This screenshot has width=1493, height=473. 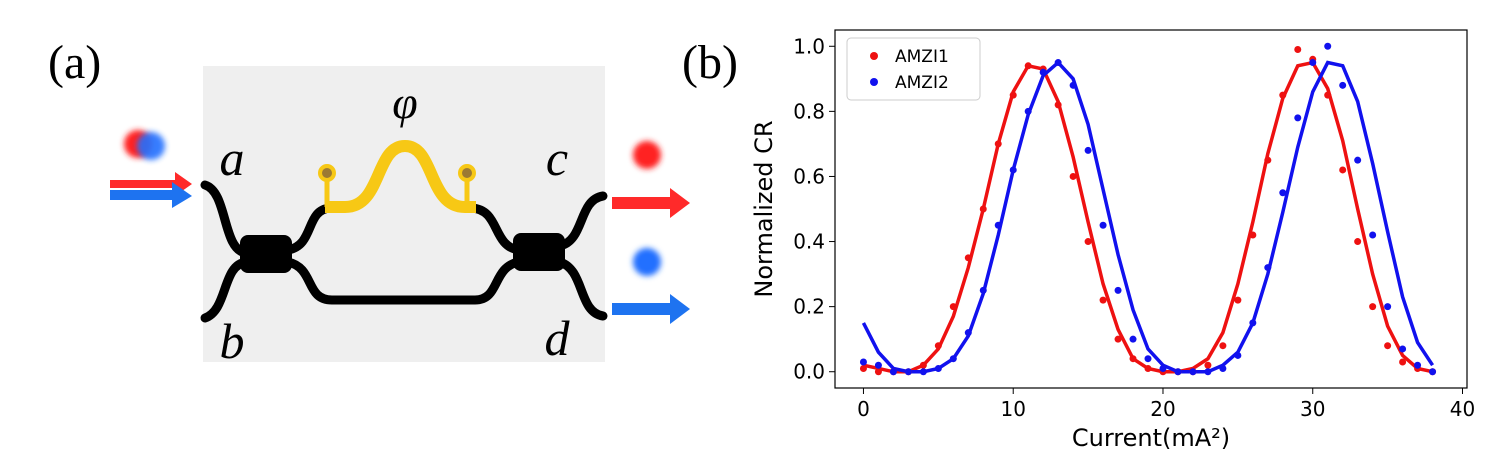 What do you see at coordinates (74, 62) in the screenshot?
I see `panel-label: (a)` at bounding box center [74, 62].